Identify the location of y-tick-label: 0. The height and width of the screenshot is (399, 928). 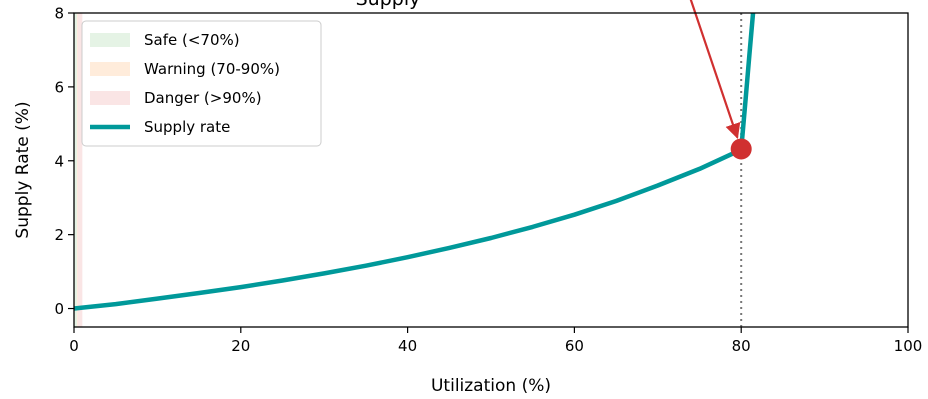
(59, 309).